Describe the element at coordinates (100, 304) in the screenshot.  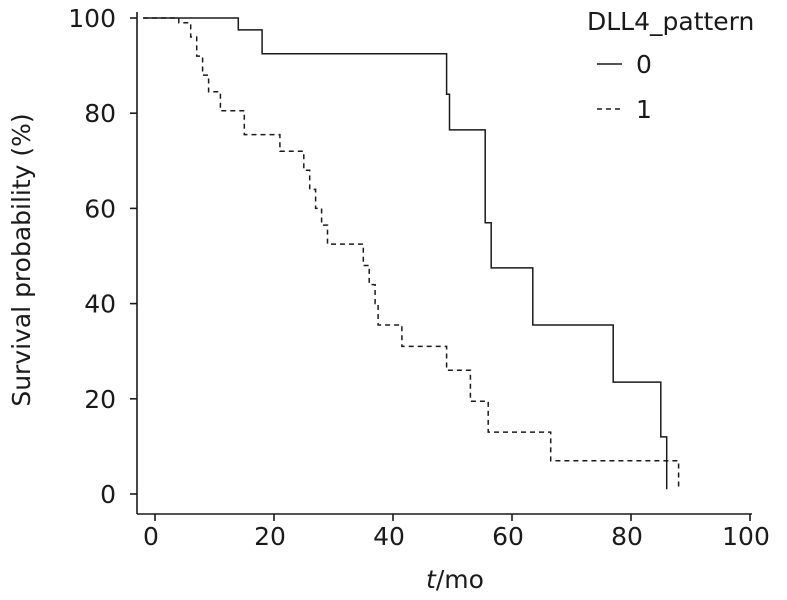
I see `y-tick-label: 40` at that location.